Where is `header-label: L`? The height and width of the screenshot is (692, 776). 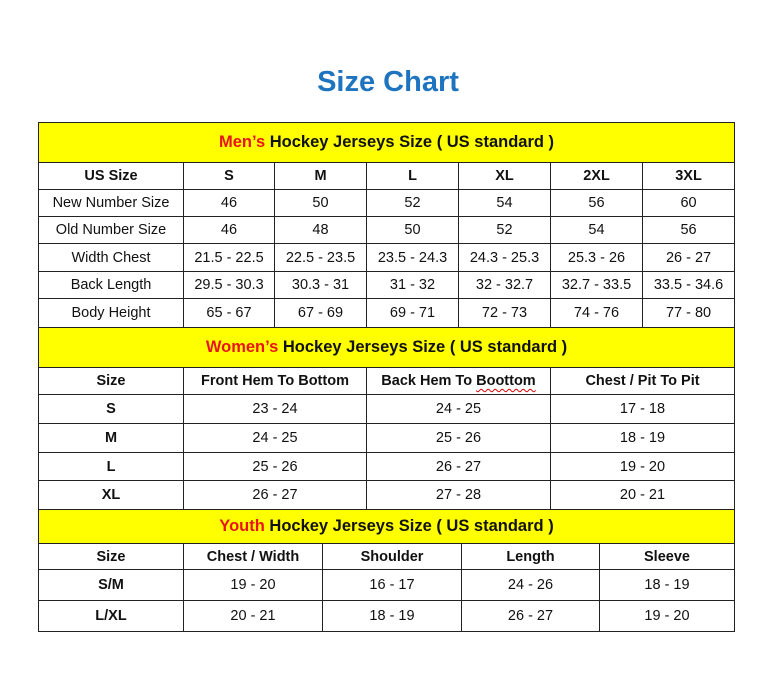
header-label: L is located at coordinates (412, 176).